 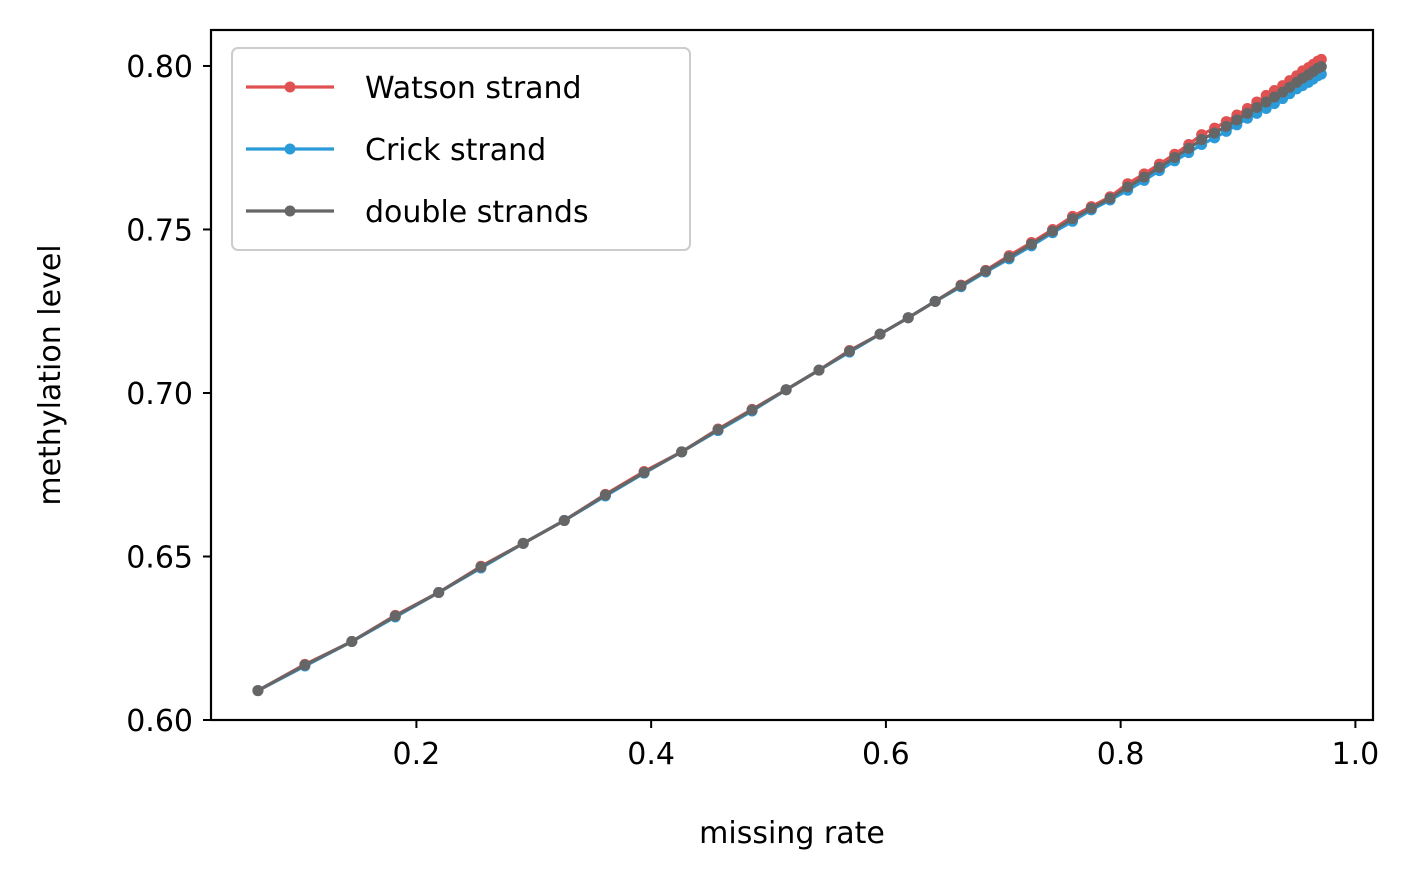 I want to click on legend-label: double strands, so click(x=477, y=212).